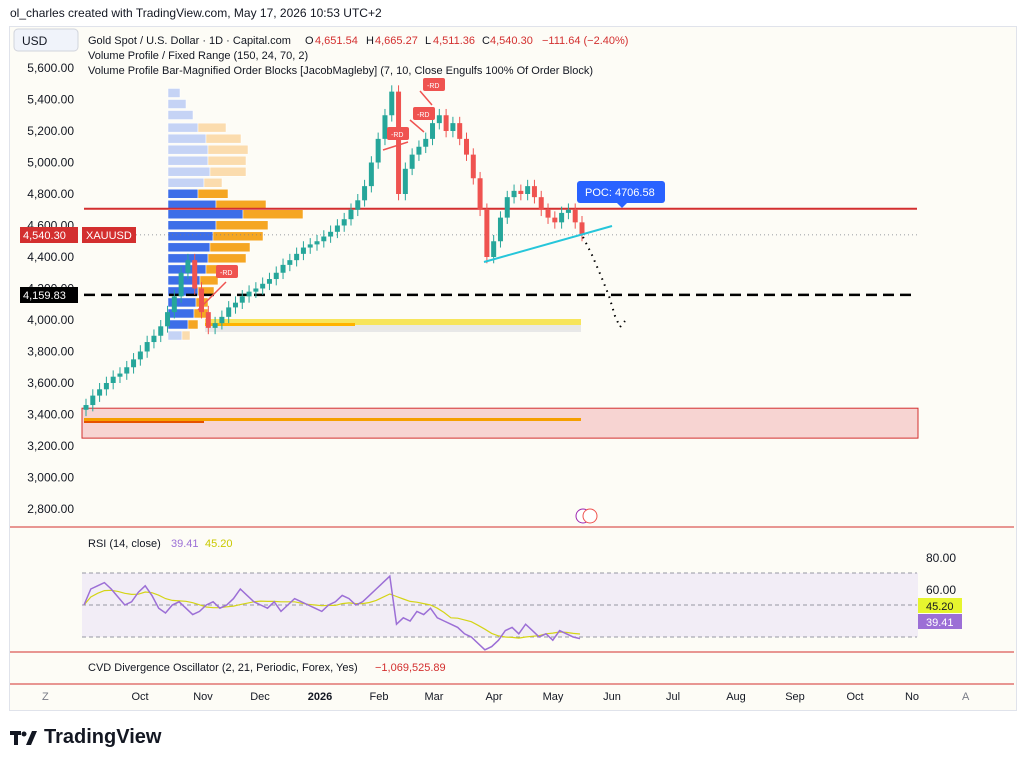  Describe the element at coordinates (966, 697) in the screenshot. I see `auto-scale-button: A` at that location.